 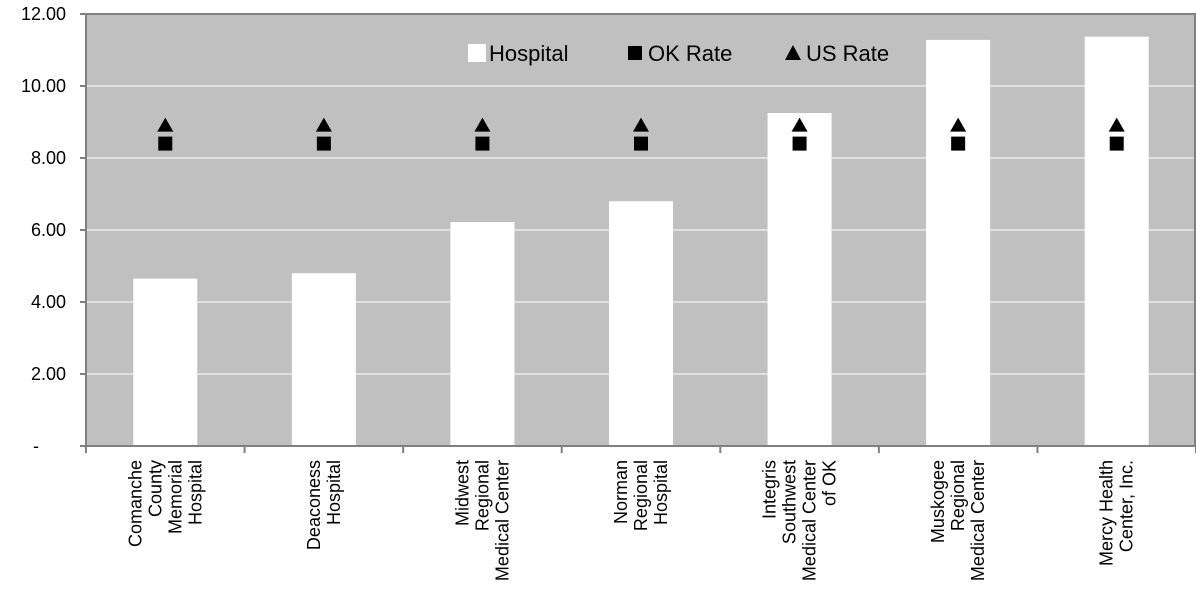 I want to click on legend: Hospital OK Rate US Rate, so click(x=678, y=53).